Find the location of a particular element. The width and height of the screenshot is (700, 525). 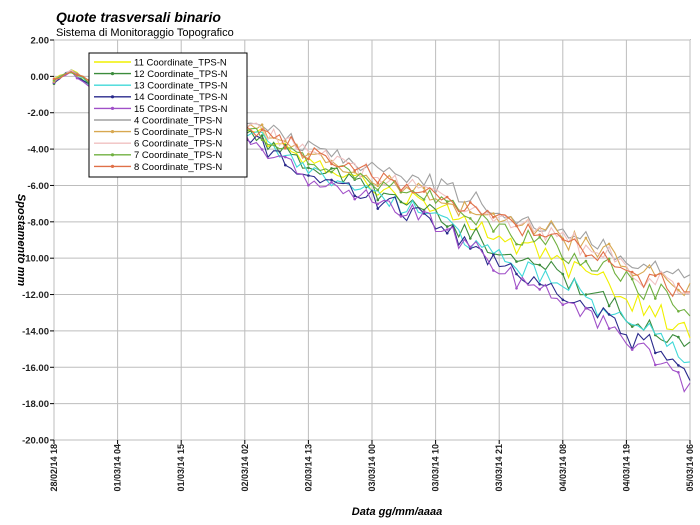

x-tick-label: 01/03/14 04 is located at coordinates (118, 468).